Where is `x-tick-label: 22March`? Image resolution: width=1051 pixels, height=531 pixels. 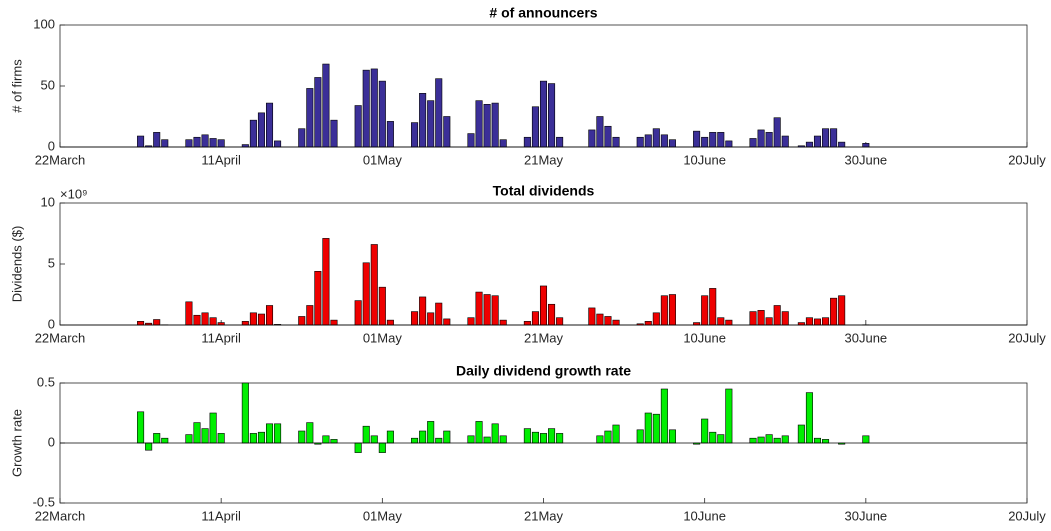
x-tick-label: 22March is located at coordinates (60, 515).